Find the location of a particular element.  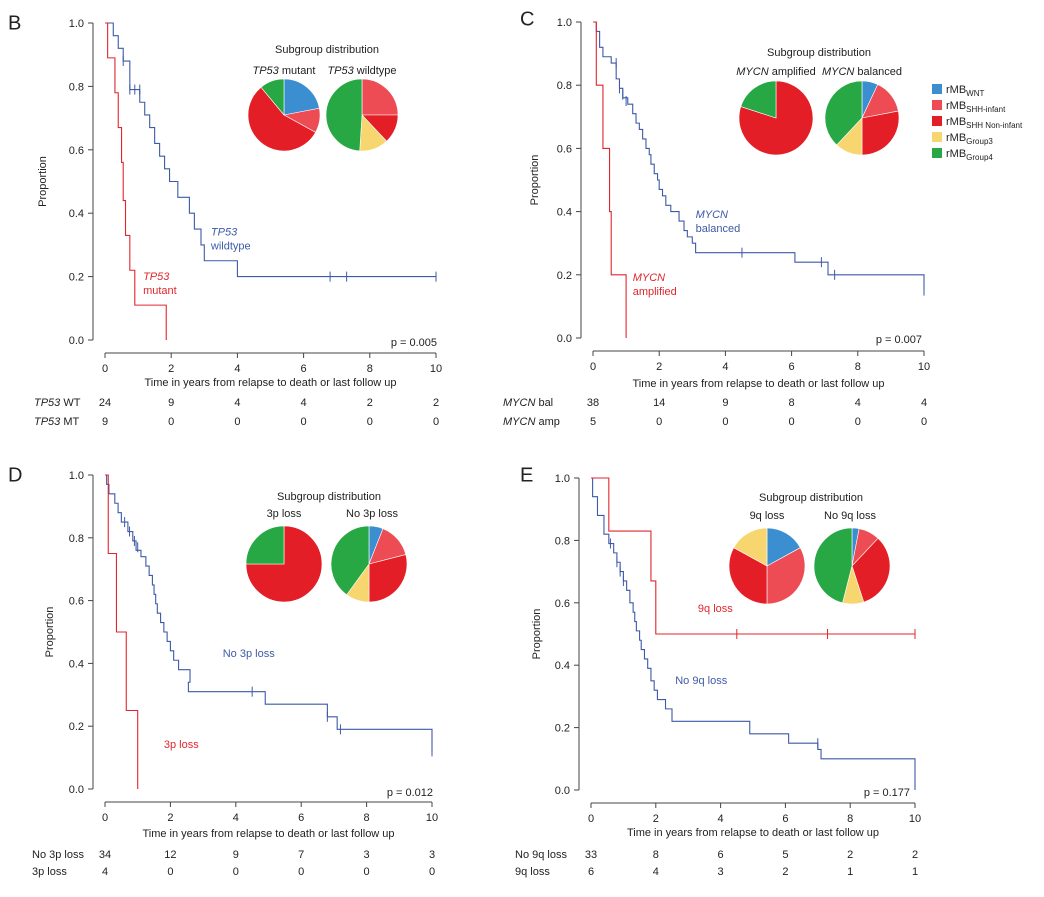

risk-row-label: MYCN bal is located at coordinates (528, 403).